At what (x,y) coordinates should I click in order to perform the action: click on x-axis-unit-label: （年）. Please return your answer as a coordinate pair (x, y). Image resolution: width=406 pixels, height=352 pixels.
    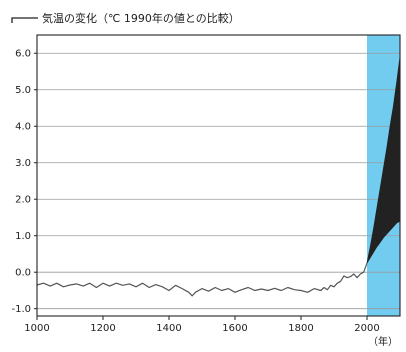
    Looking at the image, I should click on (383, 341).